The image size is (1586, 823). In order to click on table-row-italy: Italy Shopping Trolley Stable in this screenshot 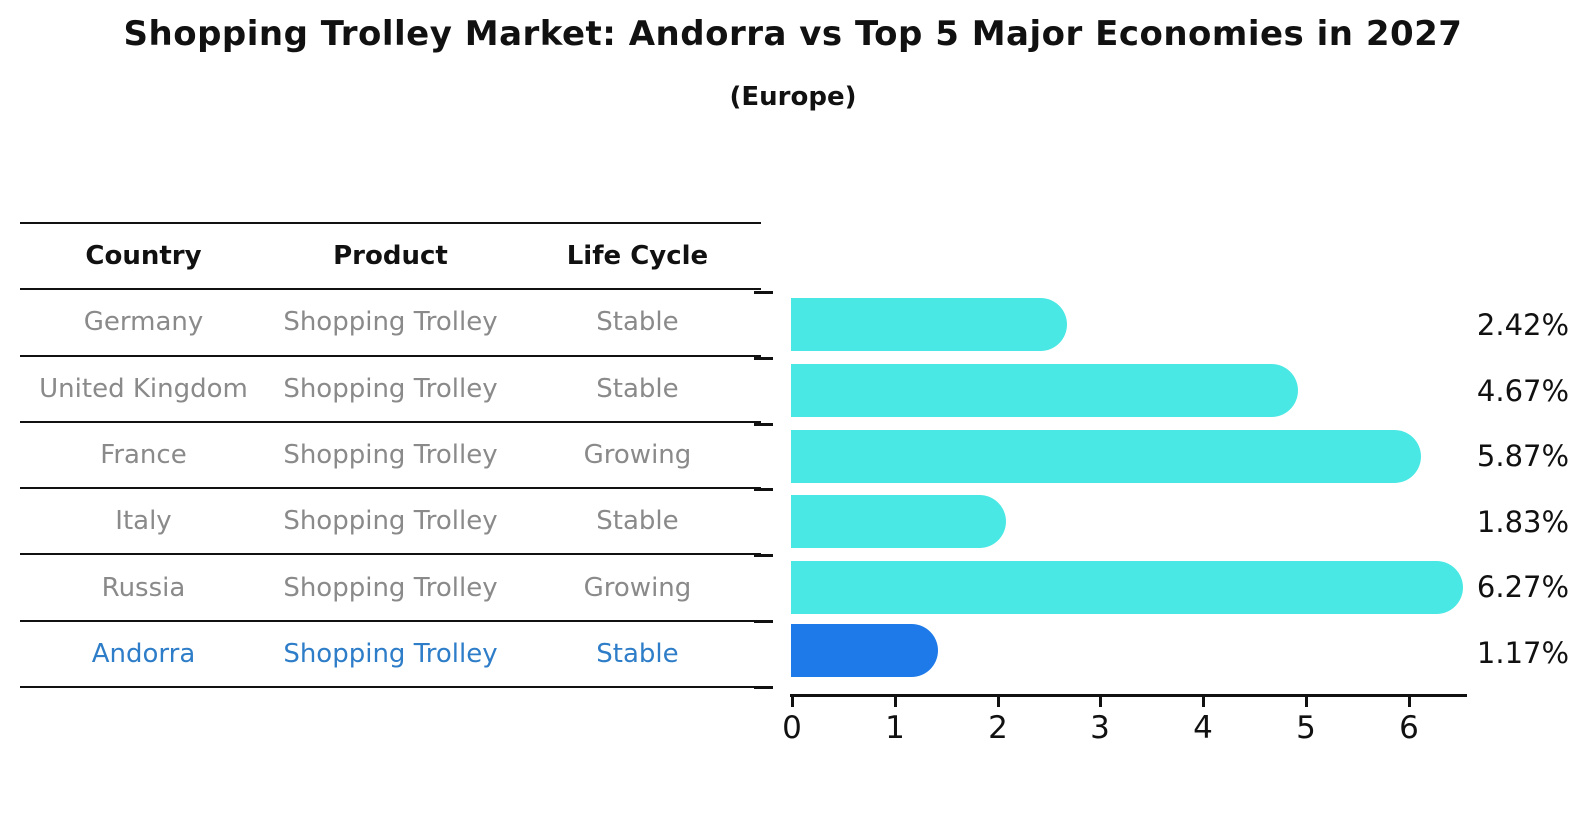, I will do `click(390, 520)`.